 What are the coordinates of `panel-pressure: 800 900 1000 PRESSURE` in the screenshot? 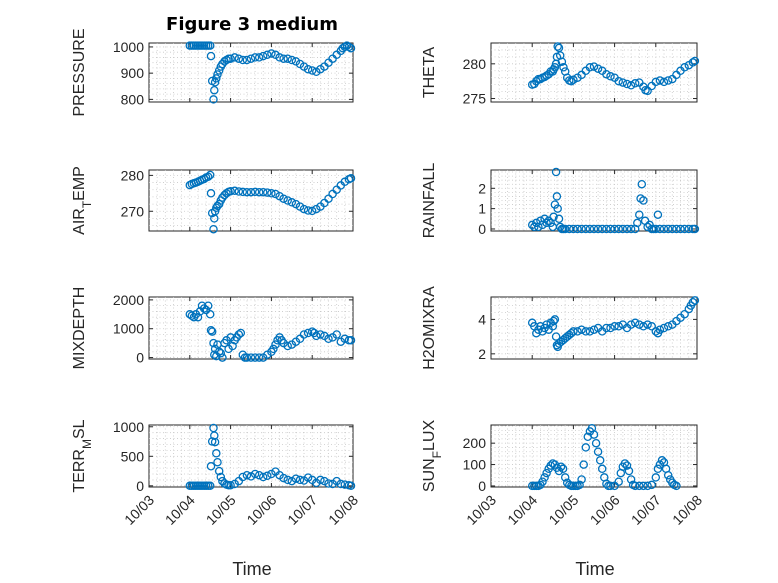 It's located at (213, 72).